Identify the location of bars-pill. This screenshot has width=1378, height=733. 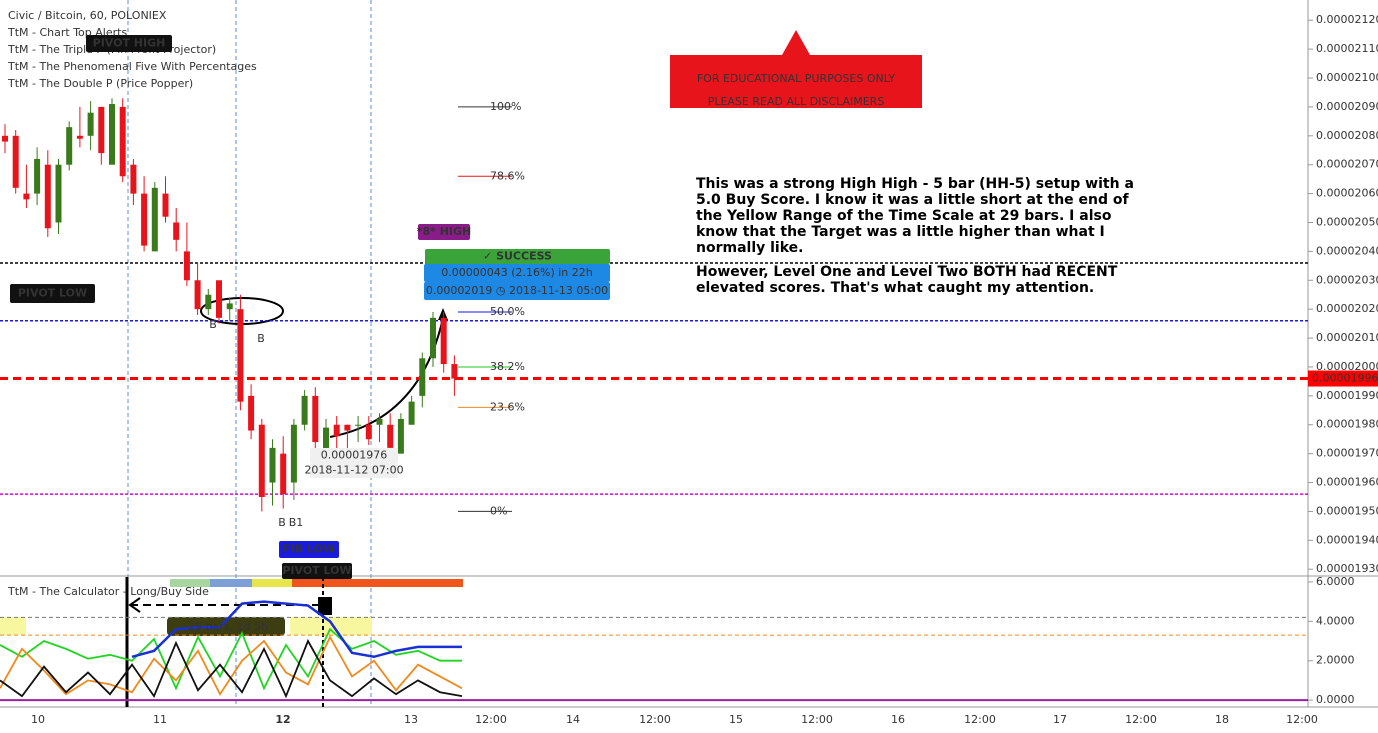
(226, 626).